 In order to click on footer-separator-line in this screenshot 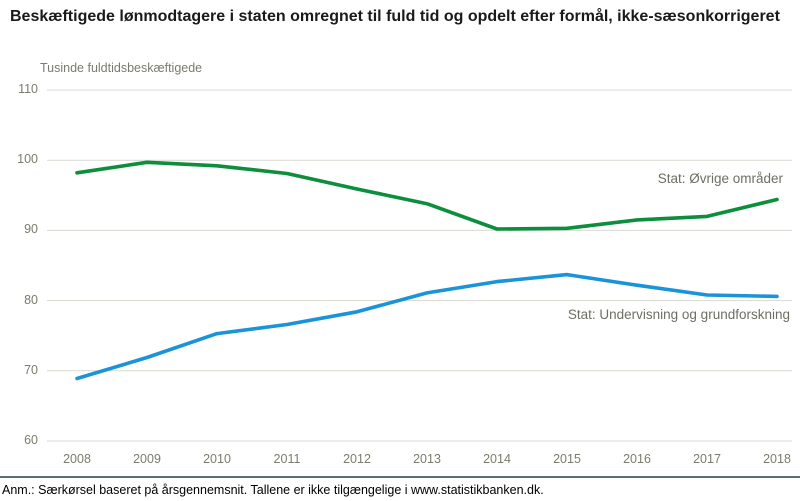, I will do `click(400, 477)`.